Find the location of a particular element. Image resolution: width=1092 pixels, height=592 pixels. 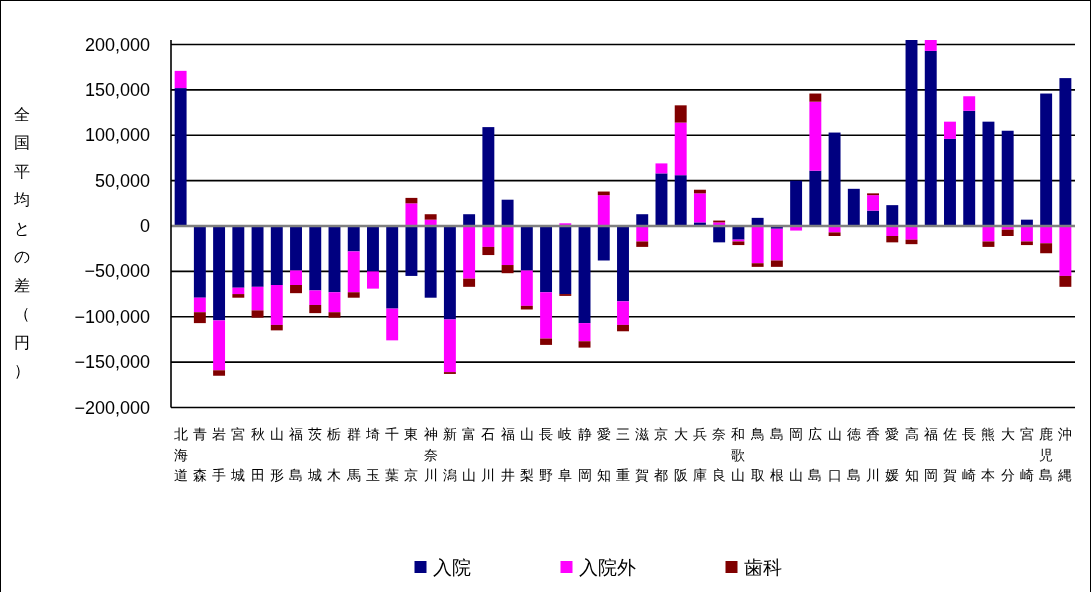

x-tick-label: 和歌山 is located at coordinates (738, 454).